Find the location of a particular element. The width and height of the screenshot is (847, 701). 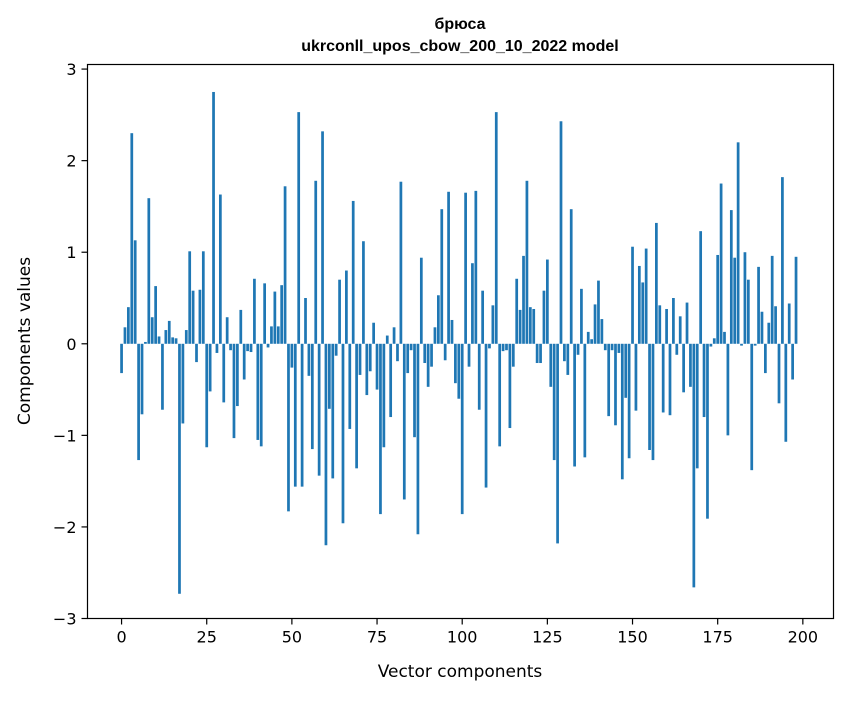

y-tick-label: 3 is located at coordinates (71, 69).